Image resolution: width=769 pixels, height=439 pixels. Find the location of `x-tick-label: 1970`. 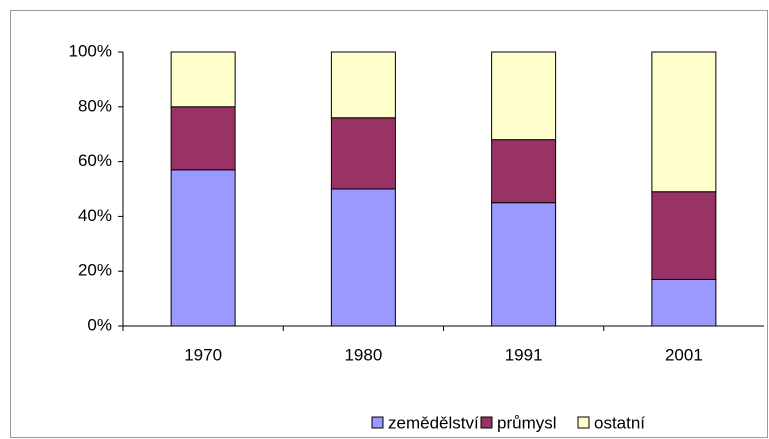

x-tick-label: 1970 is located at coordinates (203, 354).